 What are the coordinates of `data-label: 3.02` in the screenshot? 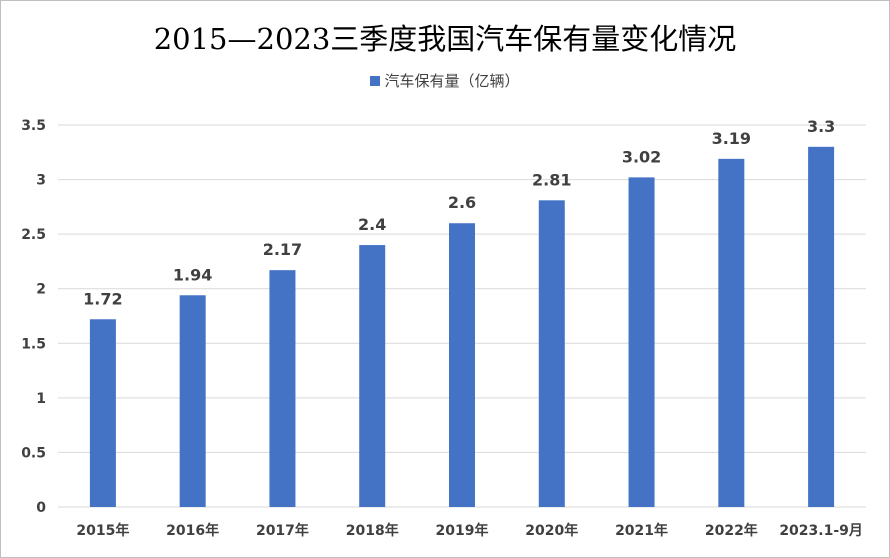 It's located at (641, 156).